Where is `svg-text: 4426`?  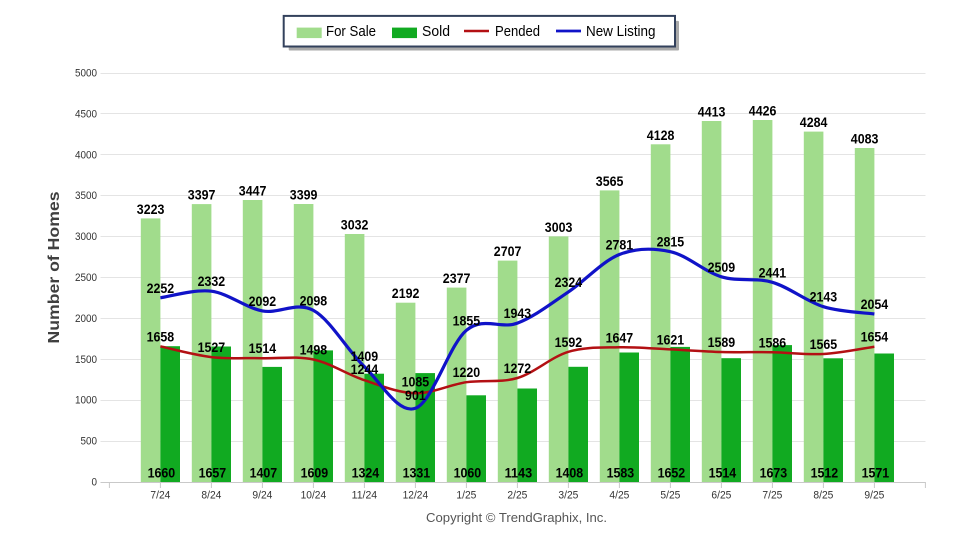
svg-text: 4426 is located at coordinates (763, 111).